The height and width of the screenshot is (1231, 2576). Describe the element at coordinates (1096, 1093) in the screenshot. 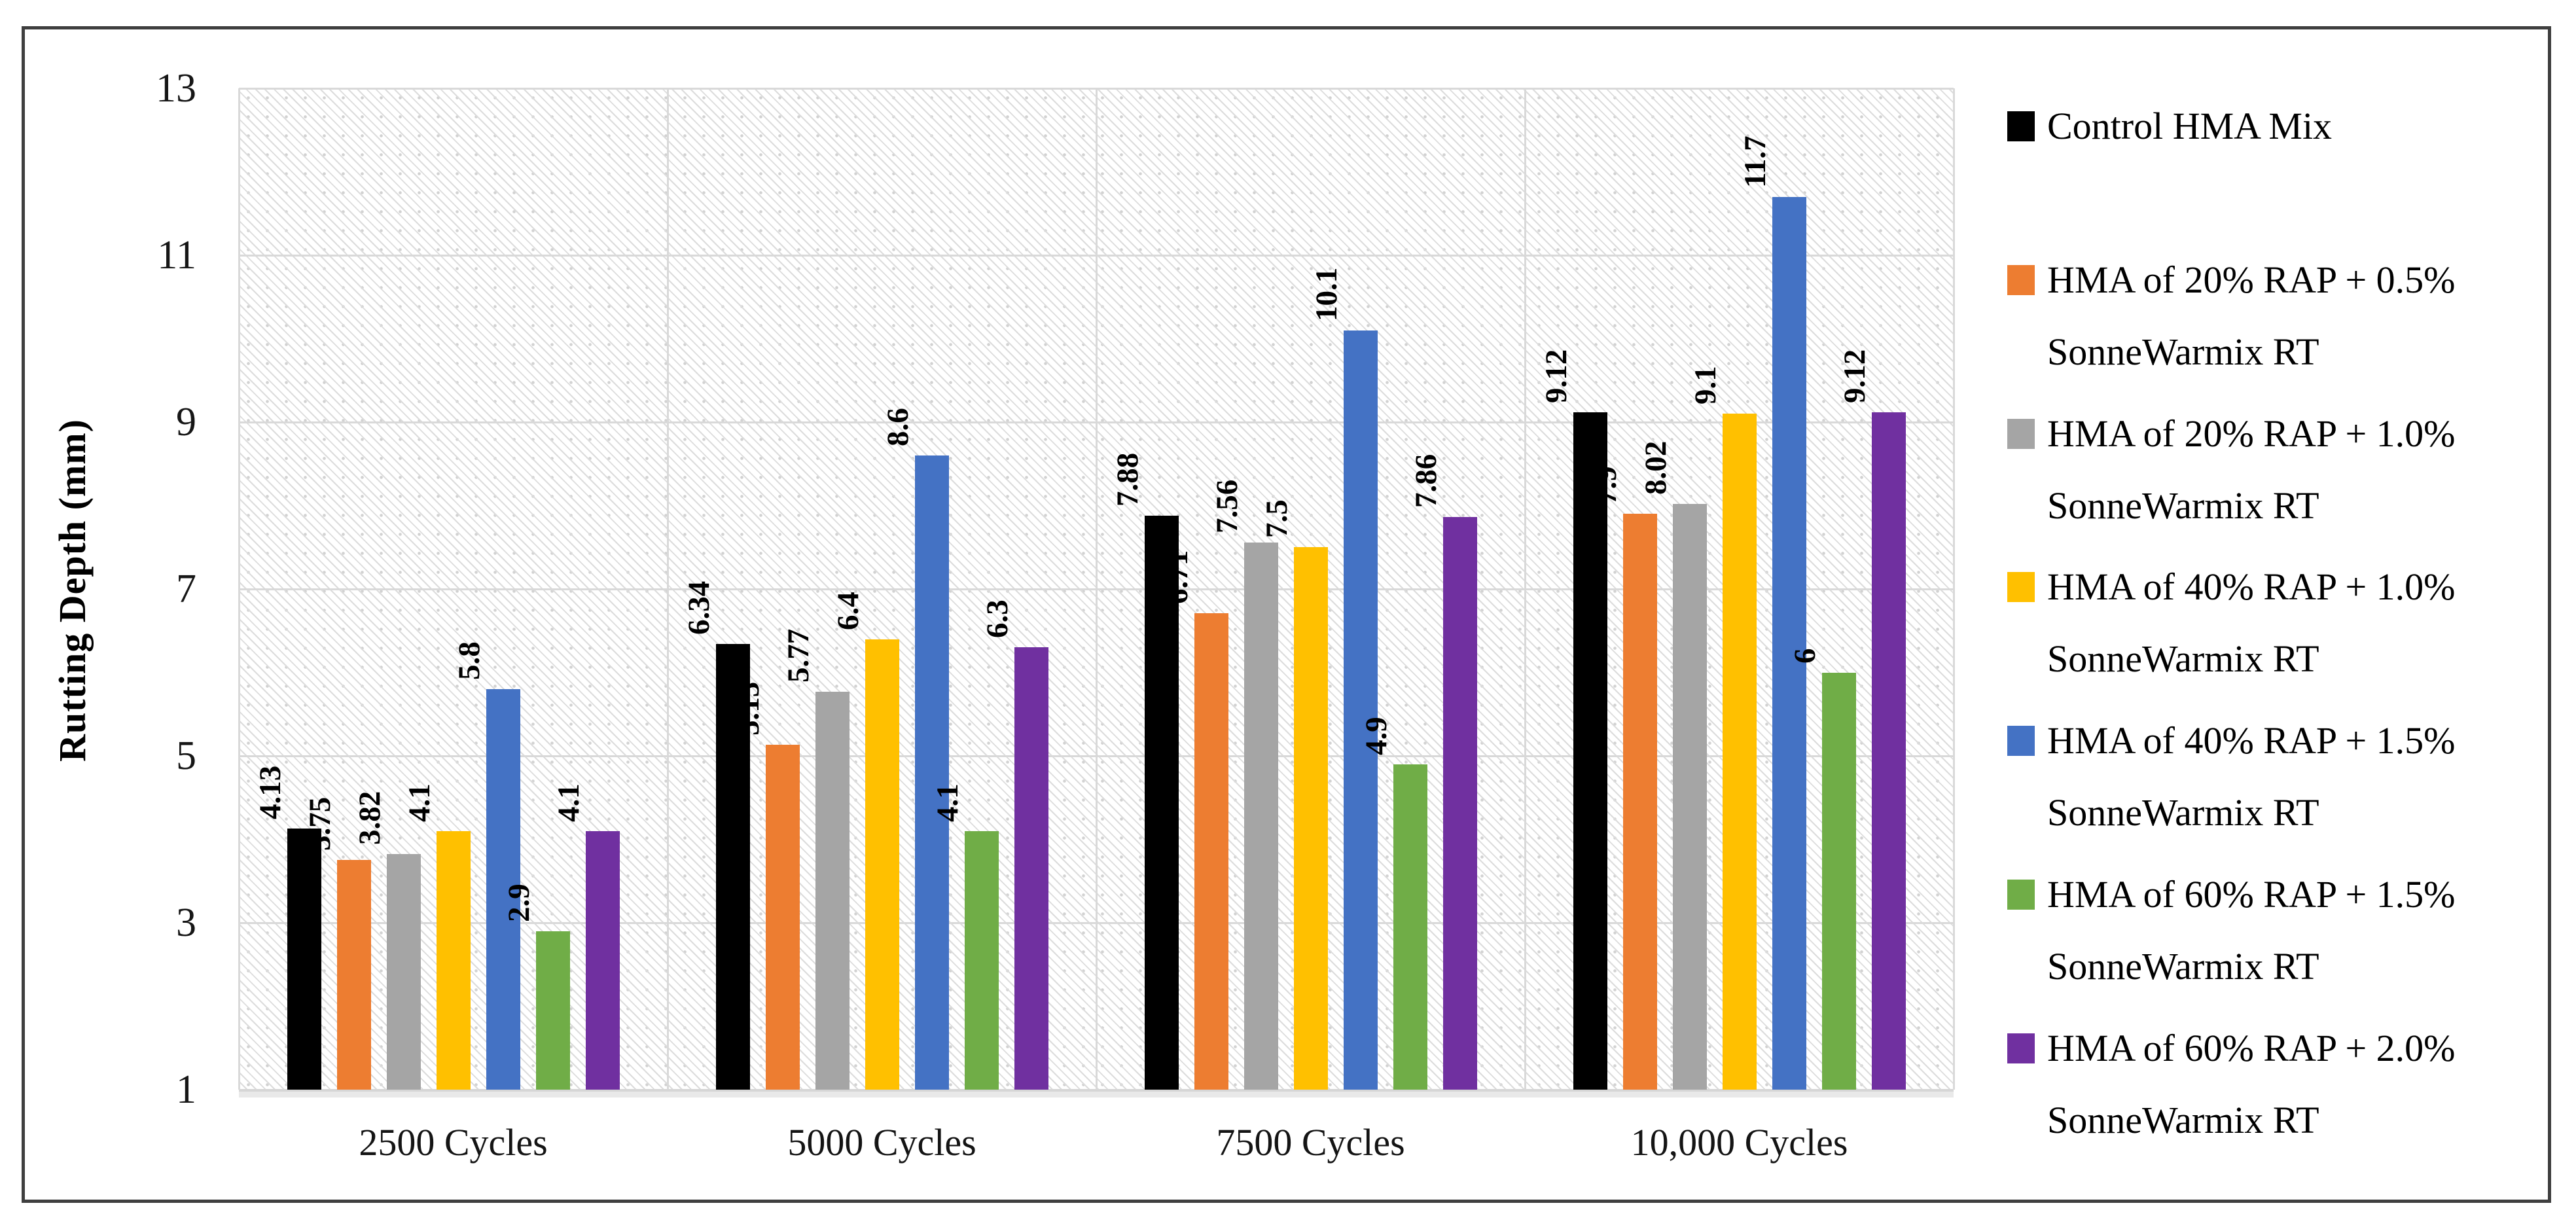

I see `plot-bottom-shadow` at that location.